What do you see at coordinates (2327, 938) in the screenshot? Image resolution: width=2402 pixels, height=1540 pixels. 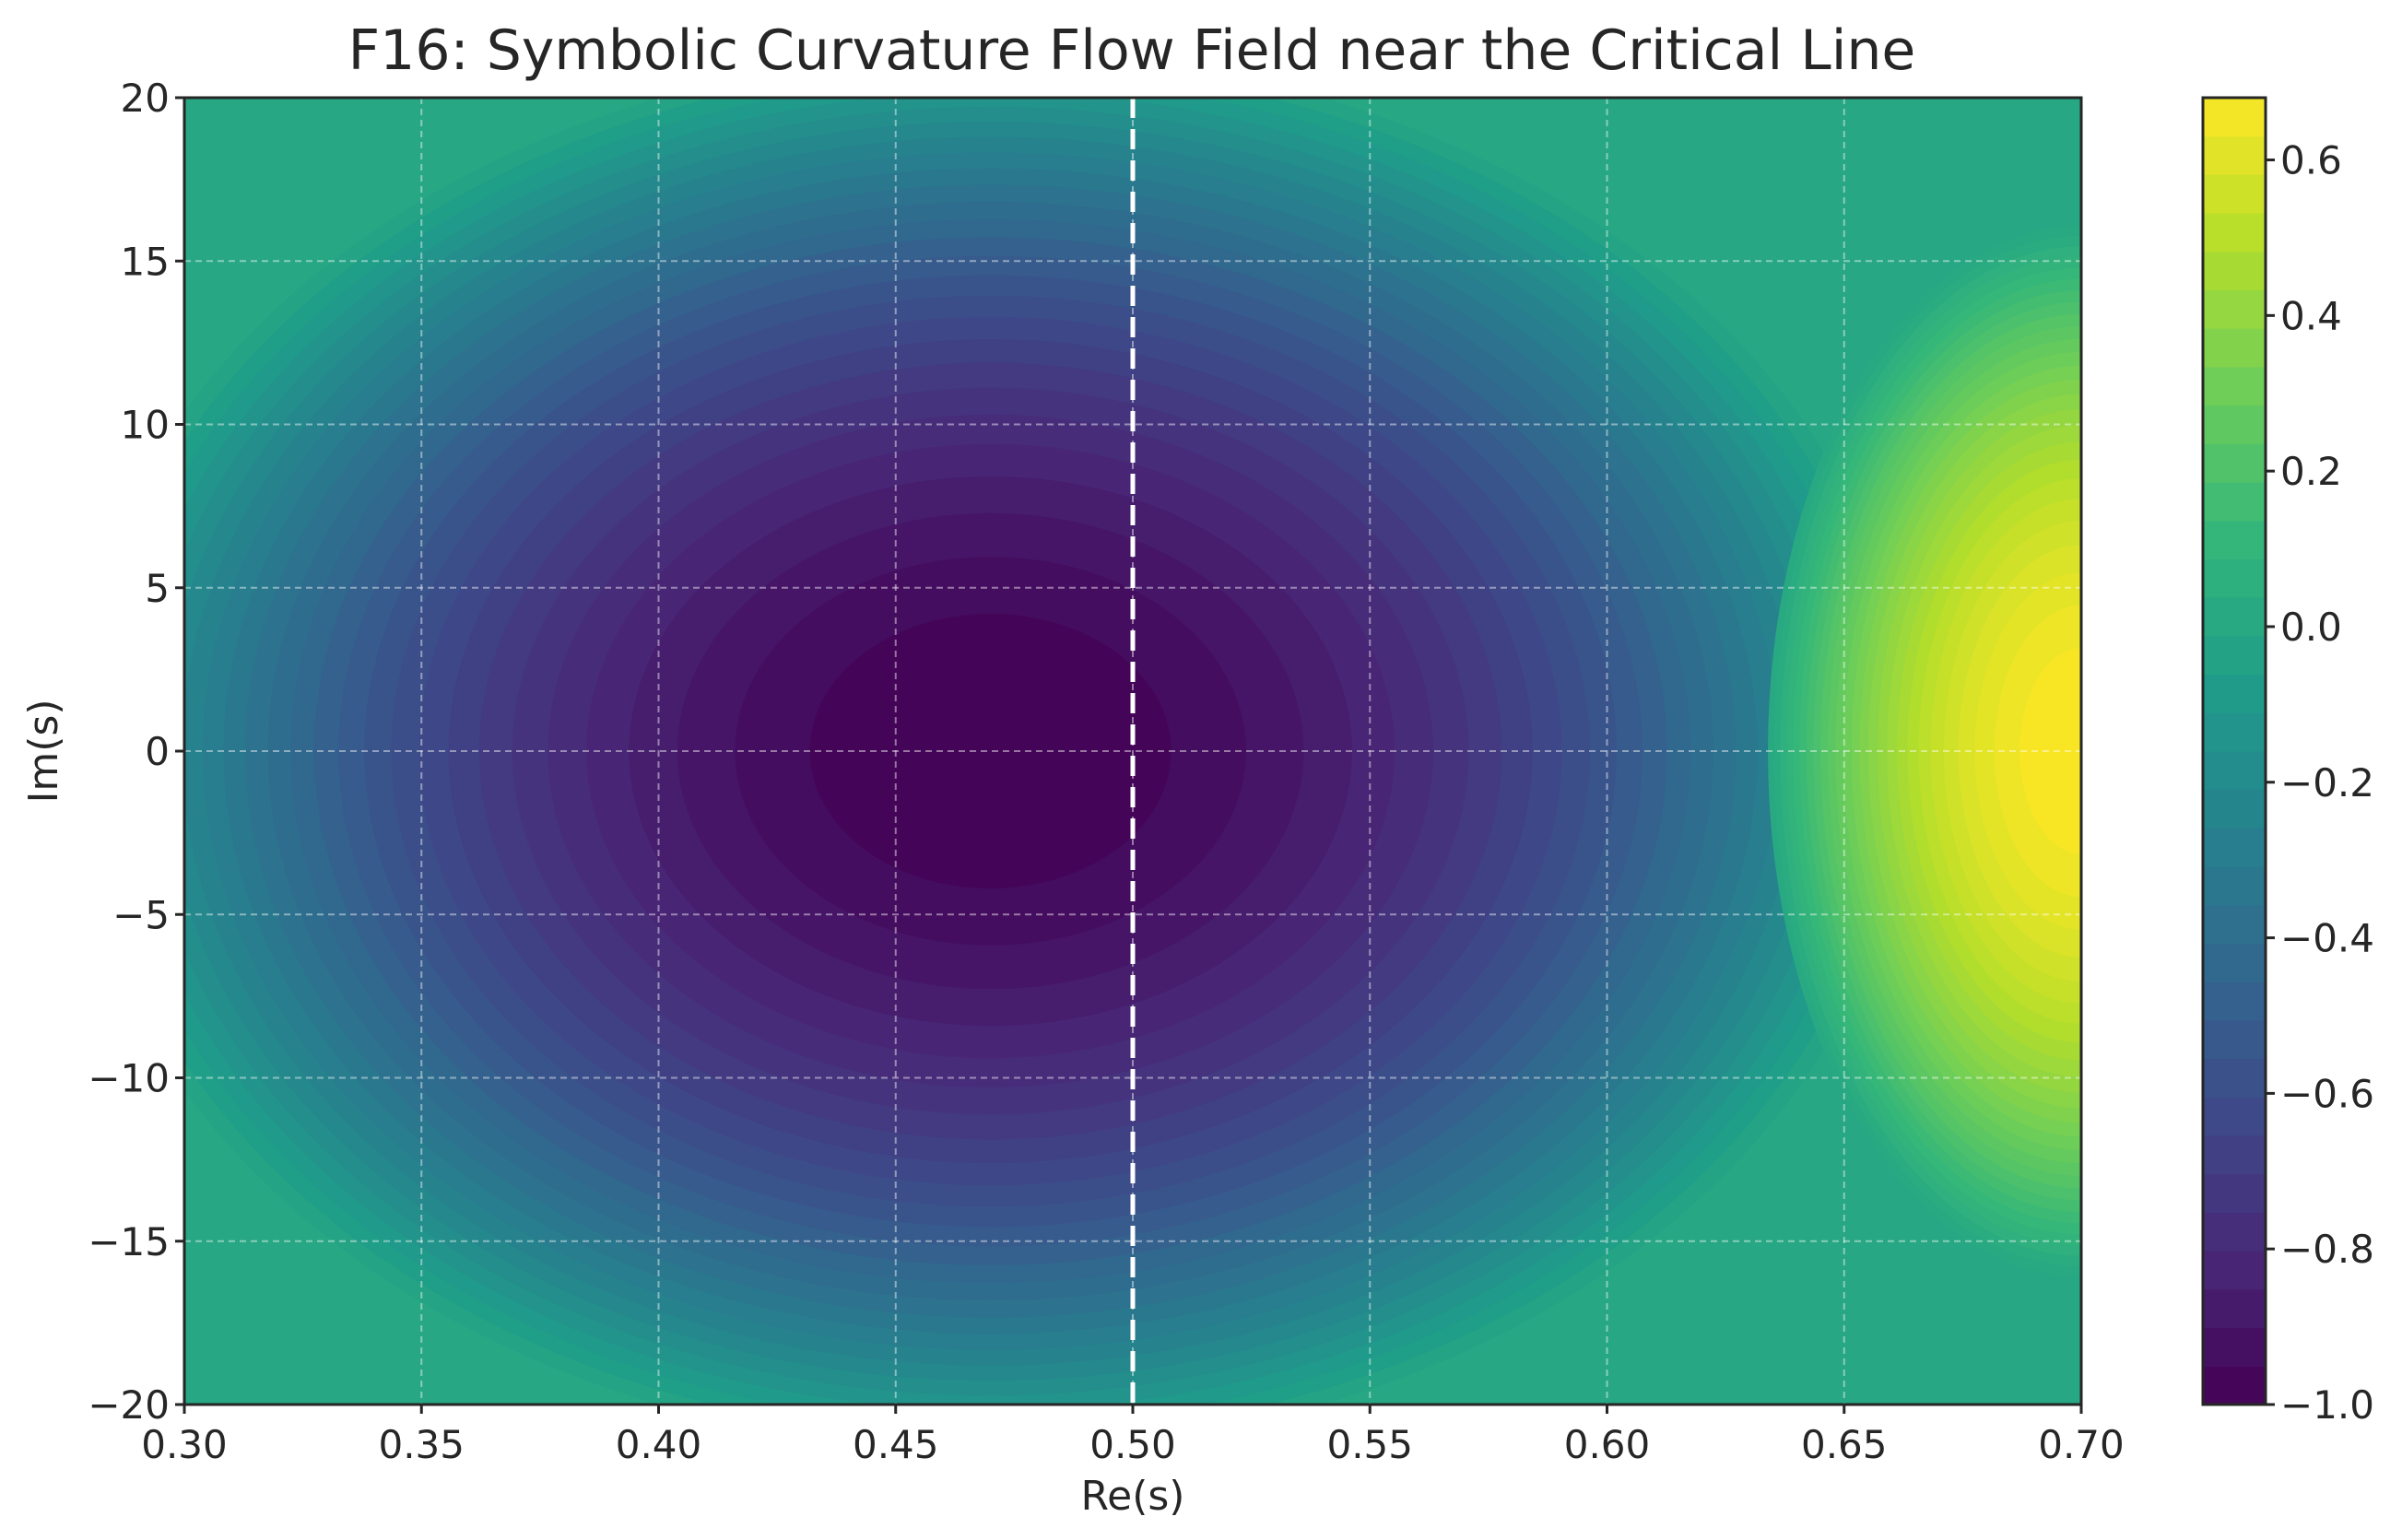 I see `colorbar-tick-label: −0.4` at bounding box center [2327, 938].